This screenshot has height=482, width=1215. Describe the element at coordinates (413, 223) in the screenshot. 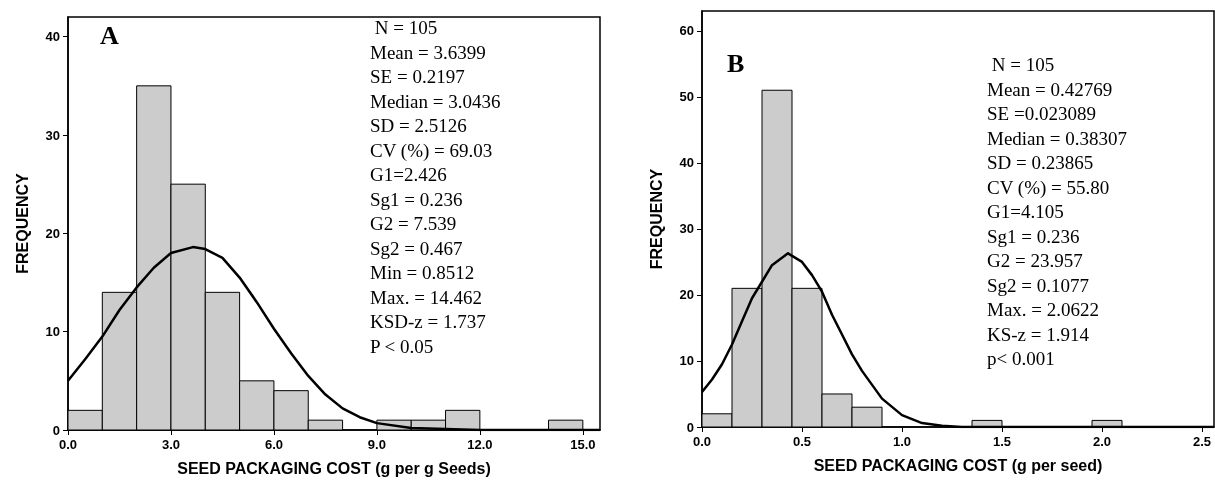

I see `annotation: G2 = 7.539` at that location.